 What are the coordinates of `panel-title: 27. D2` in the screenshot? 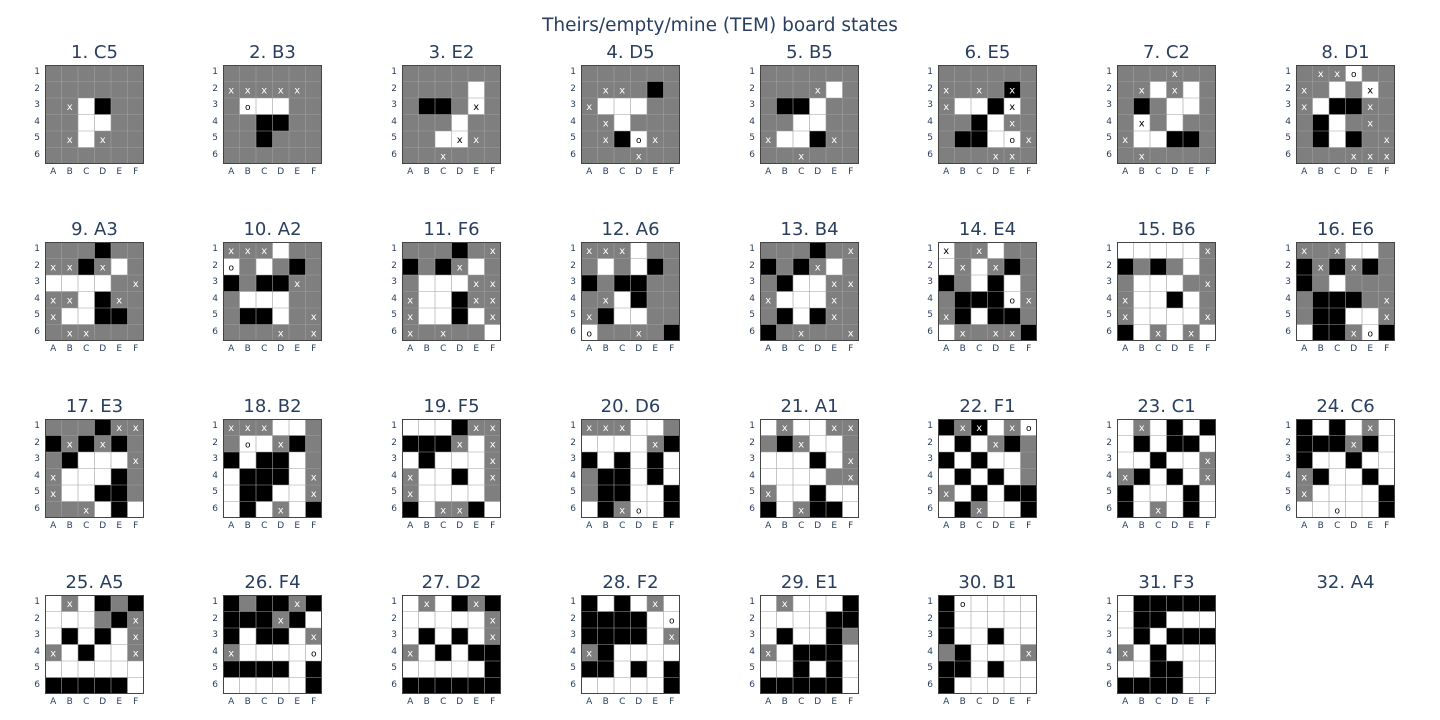 It's located at (451, 582).